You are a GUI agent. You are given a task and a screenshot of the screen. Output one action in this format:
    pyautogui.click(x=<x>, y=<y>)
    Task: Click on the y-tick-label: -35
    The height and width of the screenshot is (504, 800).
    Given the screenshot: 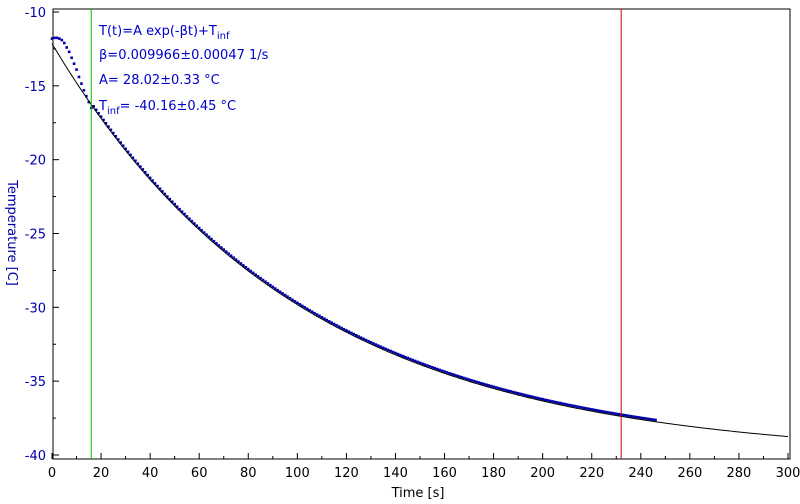 What is the action you would take?
    pyautogui.click(x=35, y=382)
    